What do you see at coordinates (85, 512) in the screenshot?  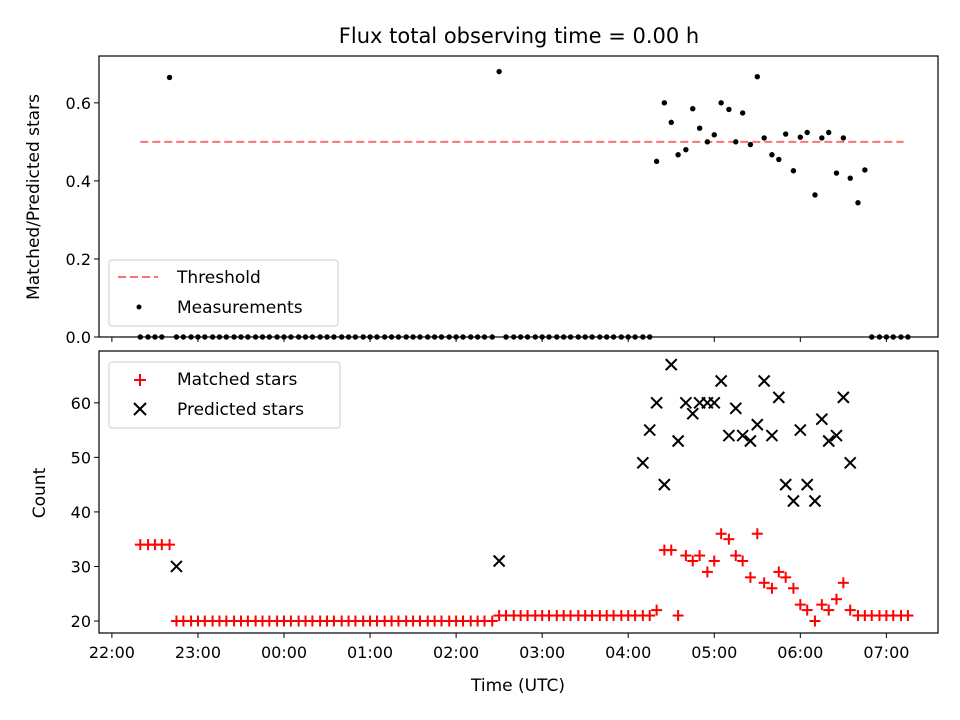 I see `bottom-y-axis: 20 30 40 50 60` at bounding box center [85, 512].